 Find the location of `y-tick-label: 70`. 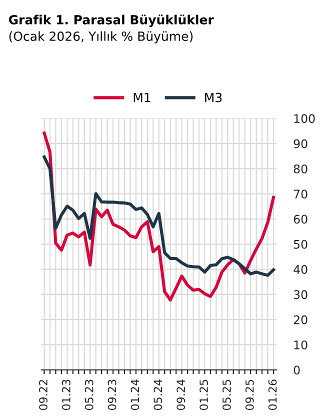

y-tick-label: 70 is located at coordinates (301, 194).